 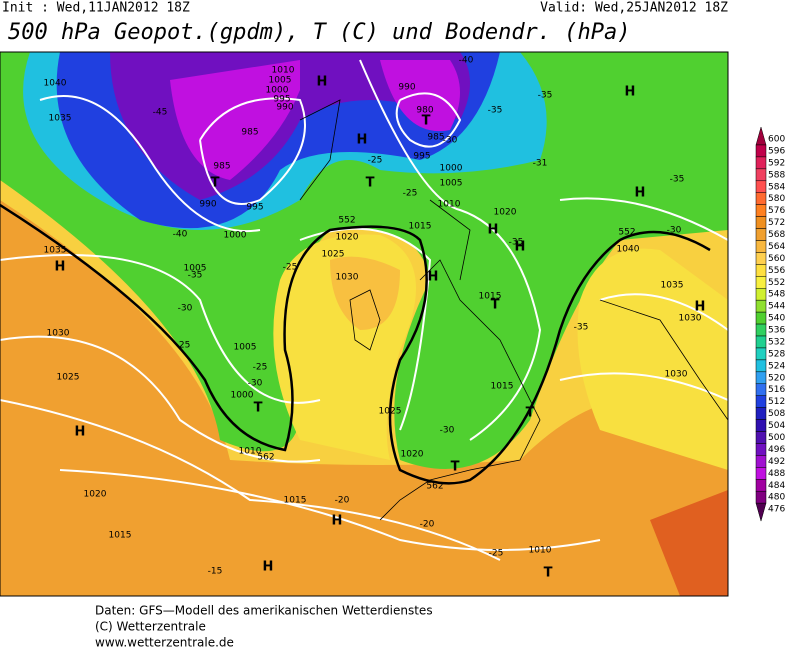 What do you see at coordinates (207, 205) in the screenshot?
I see `contour-label: 990` at bounding box center [207, 205].